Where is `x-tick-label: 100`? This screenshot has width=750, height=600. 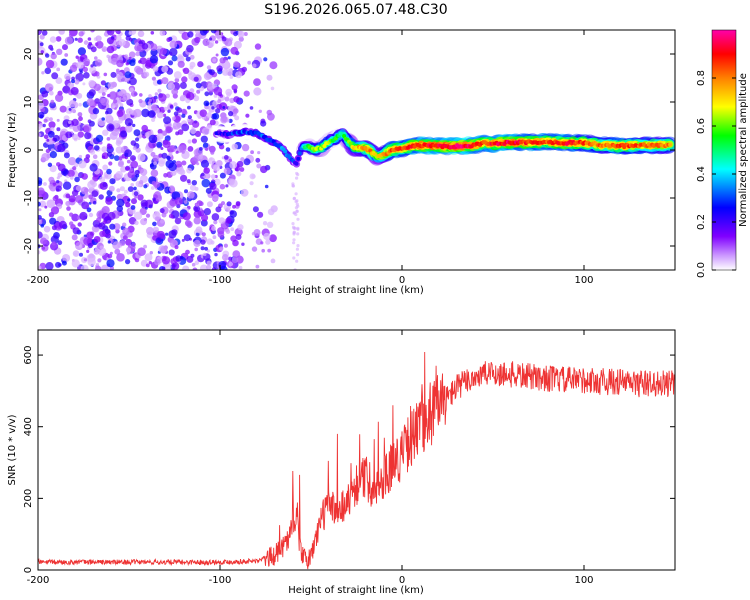 x-tick-label: 100 is located at coordinates (583, 280).